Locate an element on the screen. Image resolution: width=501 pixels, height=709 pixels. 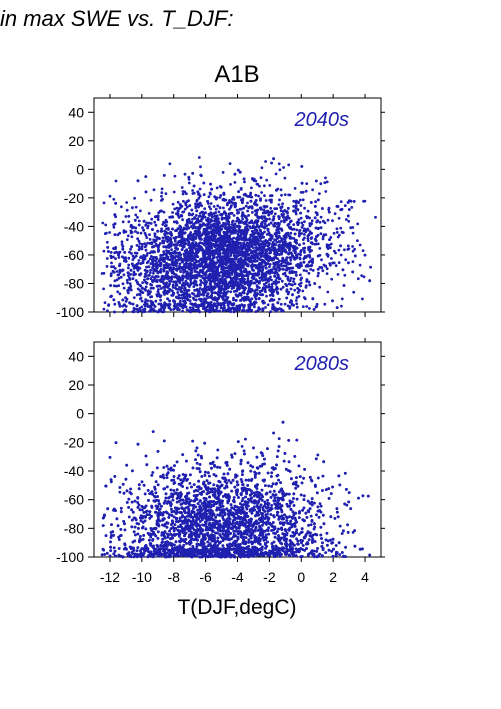
page-title: in max SWE vs. T_DJF: is located at coordinates (117, 18).